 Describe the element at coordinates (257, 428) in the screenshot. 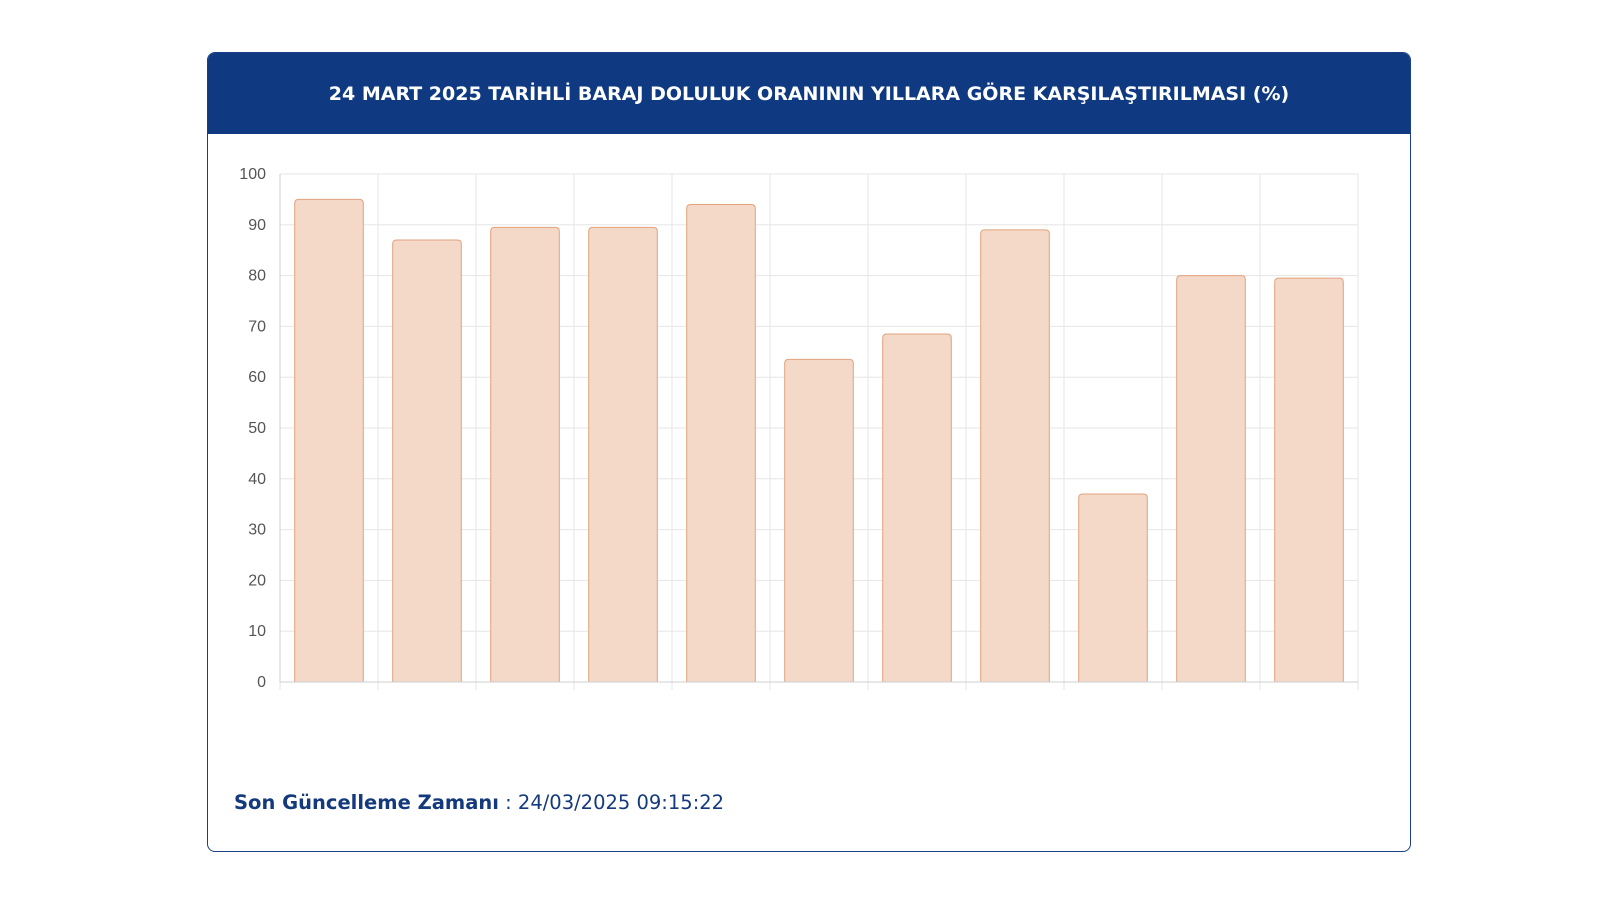

I see `y-tick-label: 50` at that location.